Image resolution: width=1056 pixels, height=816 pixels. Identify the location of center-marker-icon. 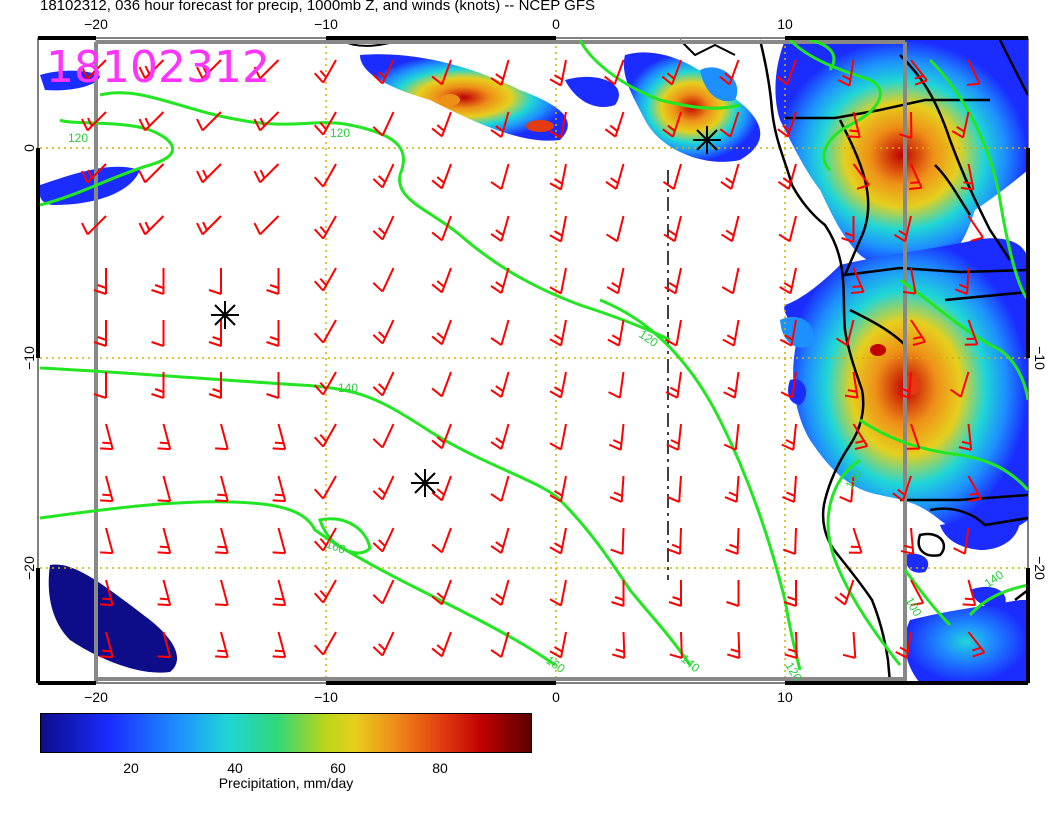
(225, 315).